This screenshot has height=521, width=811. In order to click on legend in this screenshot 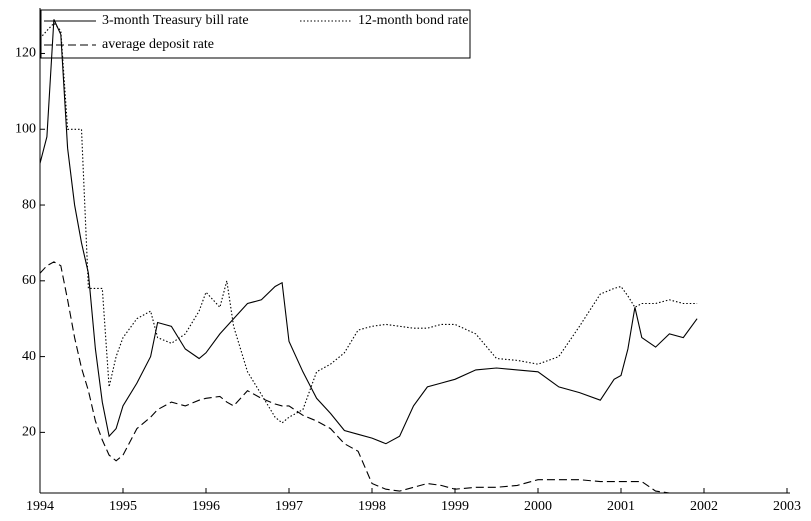, I will do `click(255, 34)`.